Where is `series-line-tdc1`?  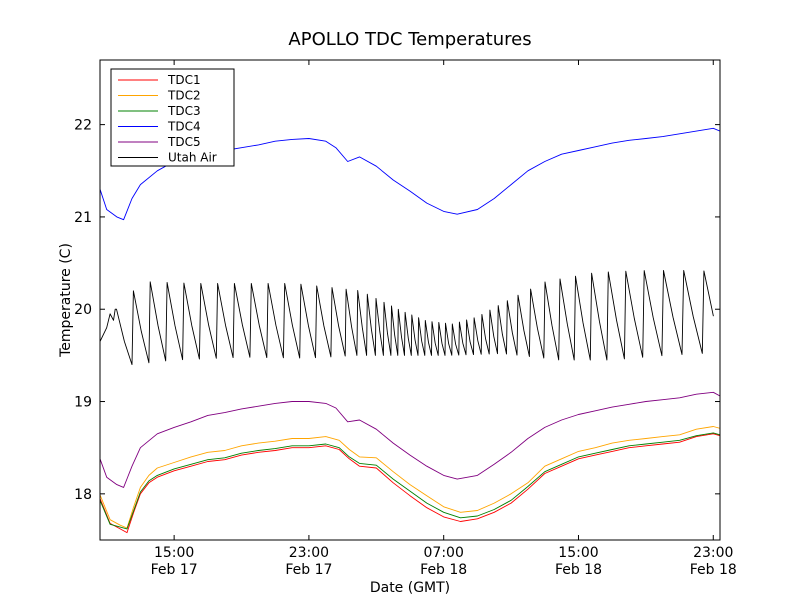 series-line-tdc1 is located at coordinates (410, 483).